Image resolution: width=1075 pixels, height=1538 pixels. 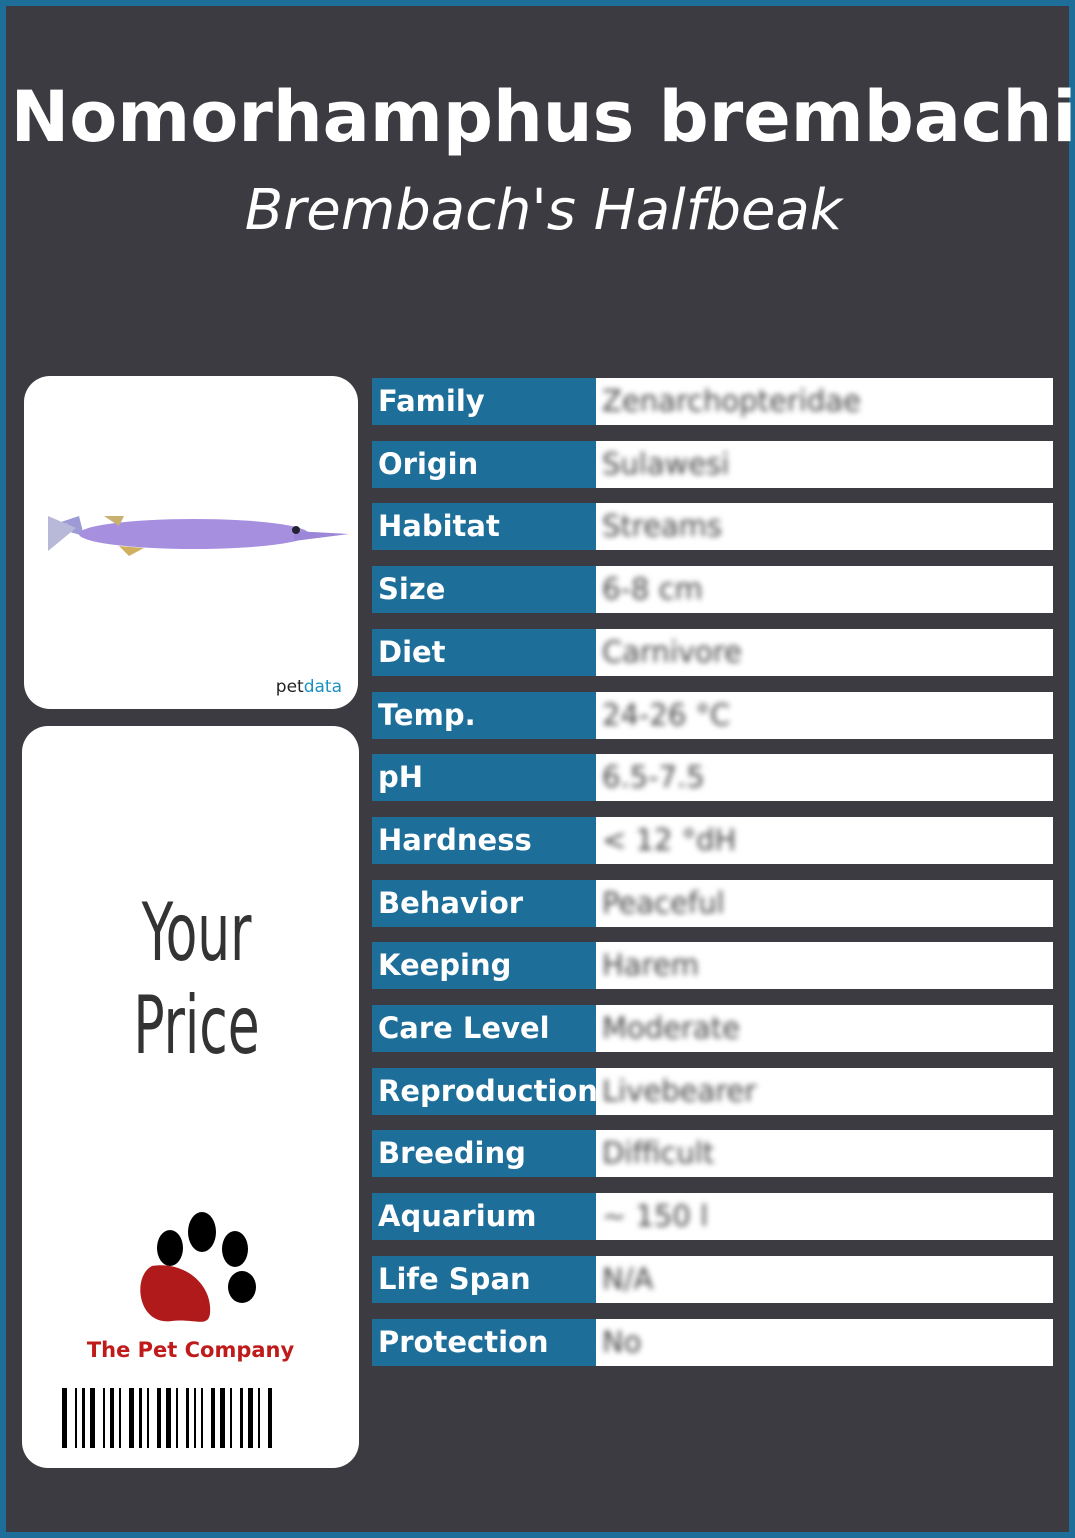 I want to click on table-row: Life Span N/A, so click(x=712, y=1279).